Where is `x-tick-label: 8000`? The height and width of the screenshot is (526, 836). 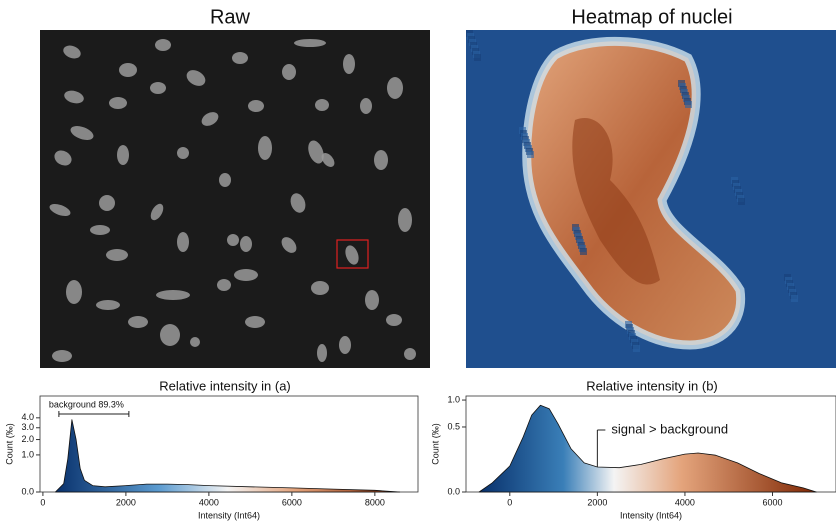
x-tick-label: 8000 is located at coordinates (375, 502).